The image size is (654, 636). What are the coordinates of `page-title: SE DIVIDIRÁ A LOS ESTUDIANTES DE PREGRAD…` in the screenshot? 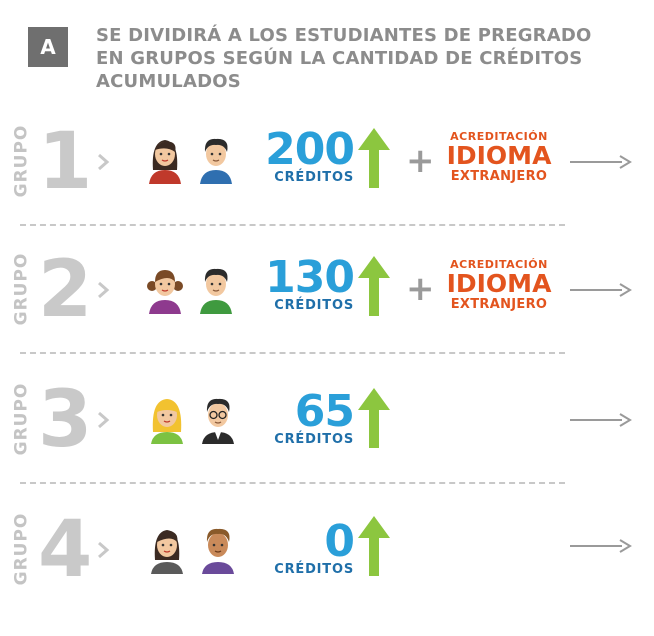 It's located at (356, 58).